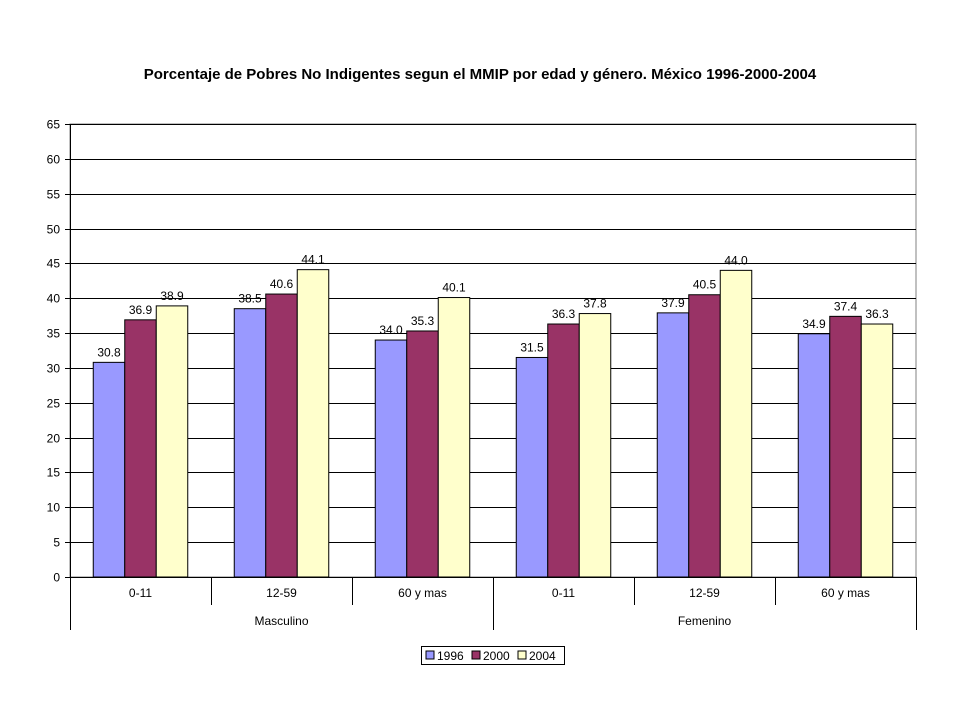 This screenshot has height=720, width=960. I want to click on y-tick-label: 35, so click(54, 334).